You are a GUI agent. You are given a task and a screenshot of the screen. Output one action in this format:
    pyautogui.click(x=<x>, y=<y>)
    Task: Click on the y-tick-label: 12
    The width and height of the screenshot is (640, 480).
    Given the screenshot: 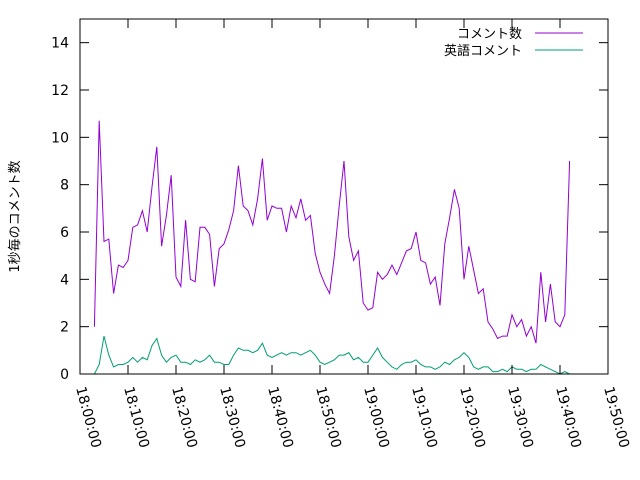 What is the action you would take?
    pyautogui.click(x=60, y=91)
    